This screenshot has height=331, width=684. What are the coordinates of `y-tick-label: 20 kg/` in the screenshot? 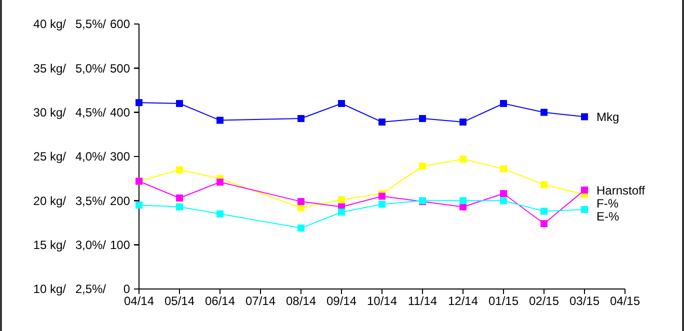 It's located at (50, 201).